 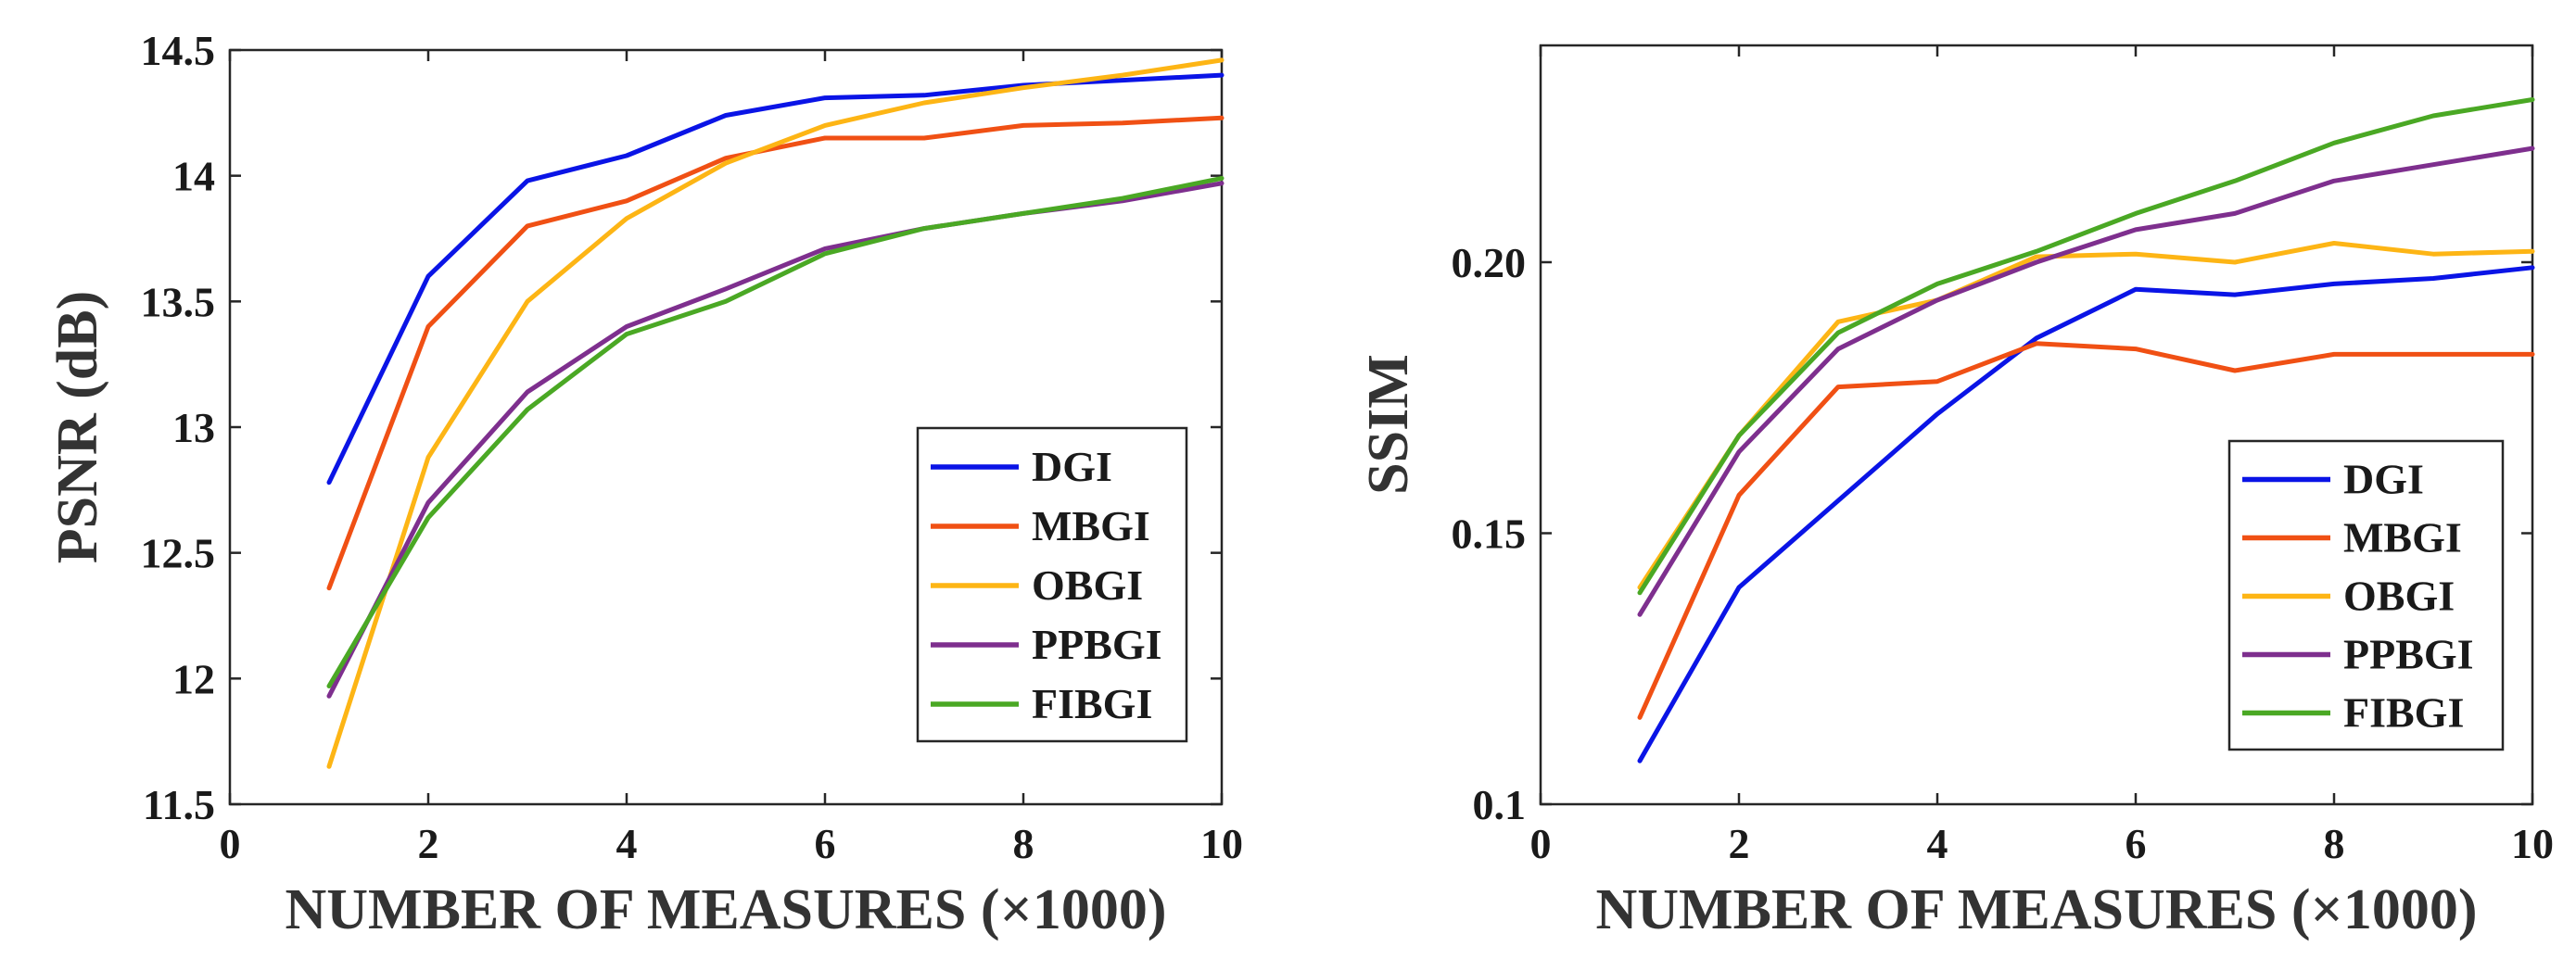 What do you see at coordinates (1489, 262) in the screenshot?
I see `y-tick-label: 0.20` at bounding box center [1489, 262].